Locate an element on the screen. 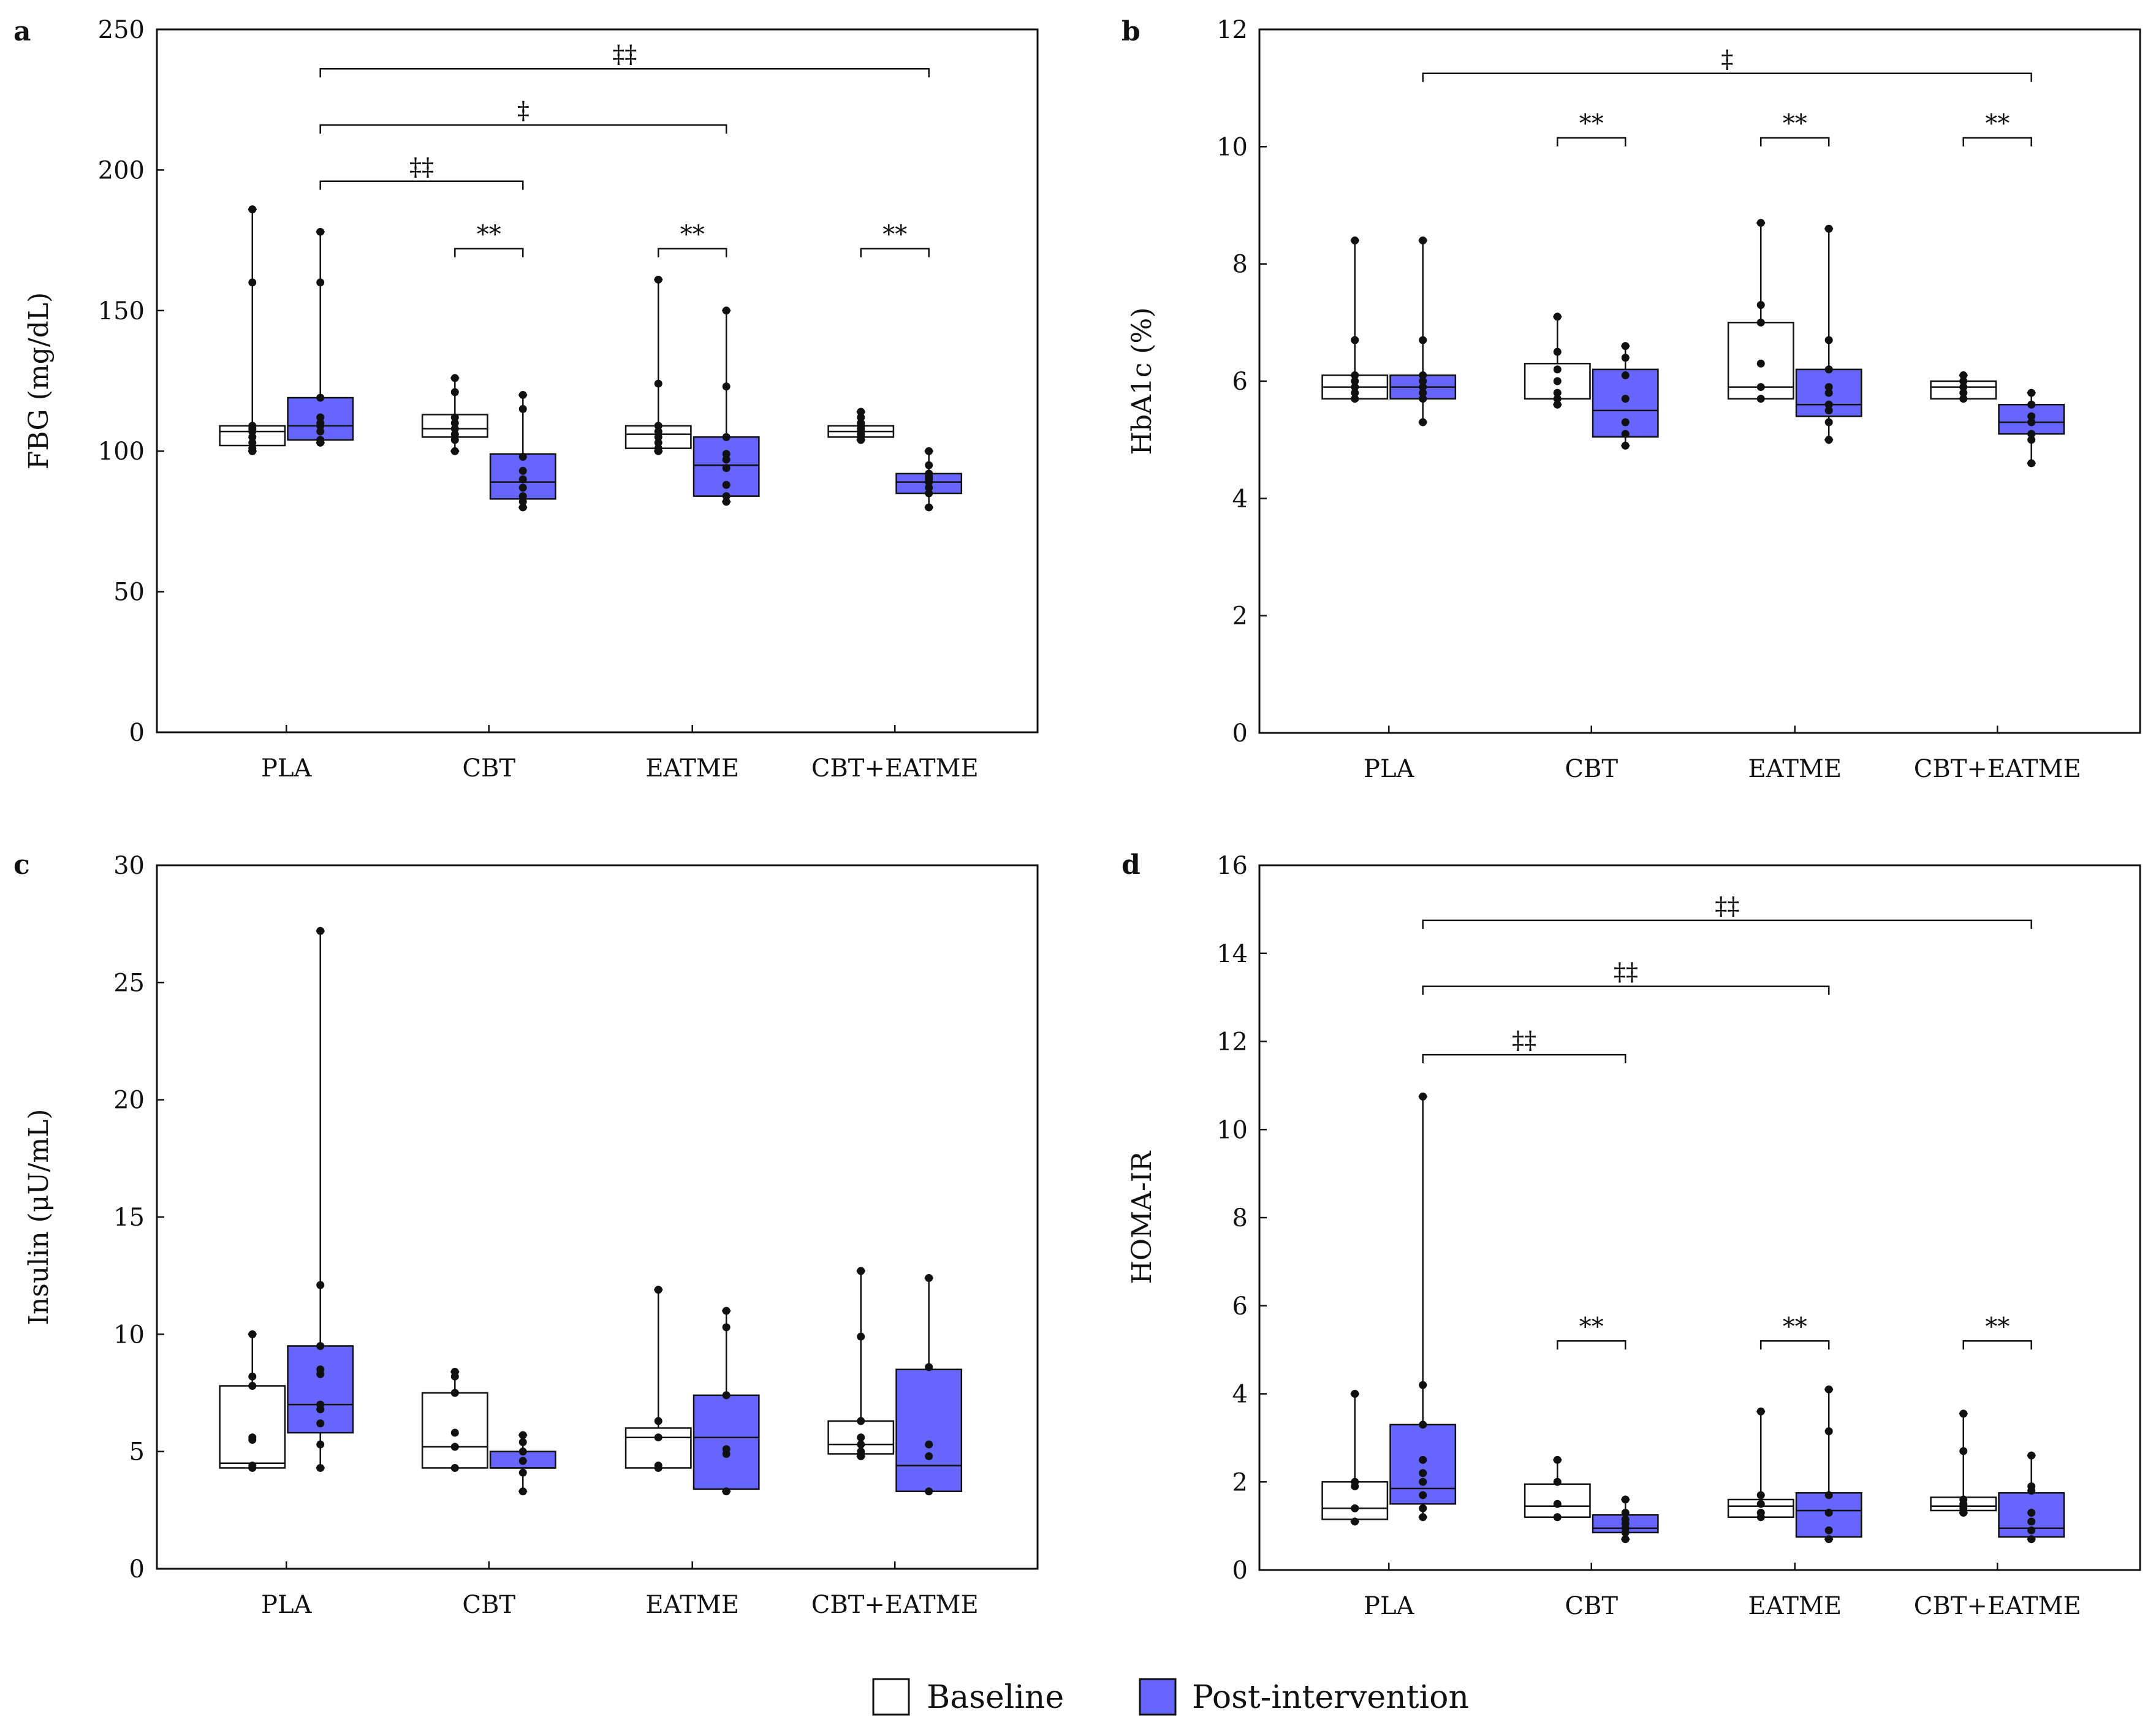  y-tick-label: 10 is located at coordinates (129, 1335).